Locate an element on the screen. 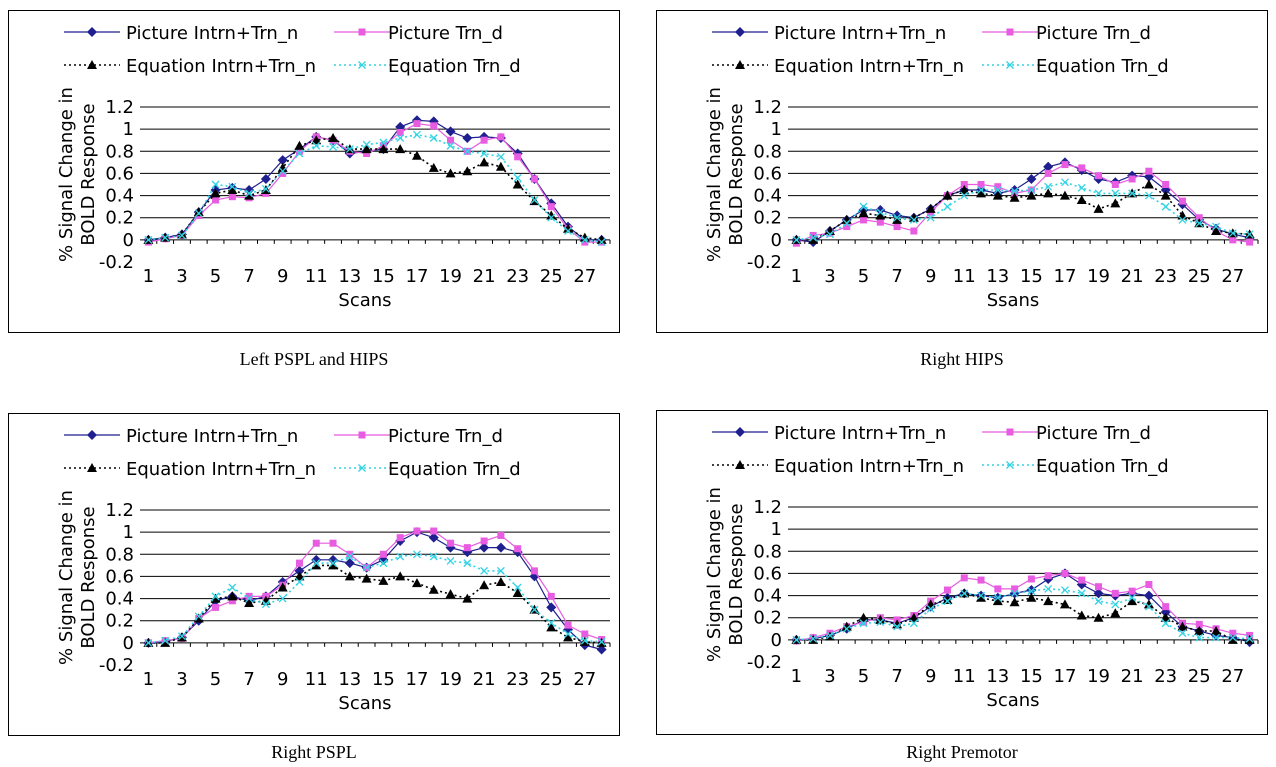 This screenshot has height=767, width=1276. x-tick-label: 15 is located at coordinates (1031, 276).